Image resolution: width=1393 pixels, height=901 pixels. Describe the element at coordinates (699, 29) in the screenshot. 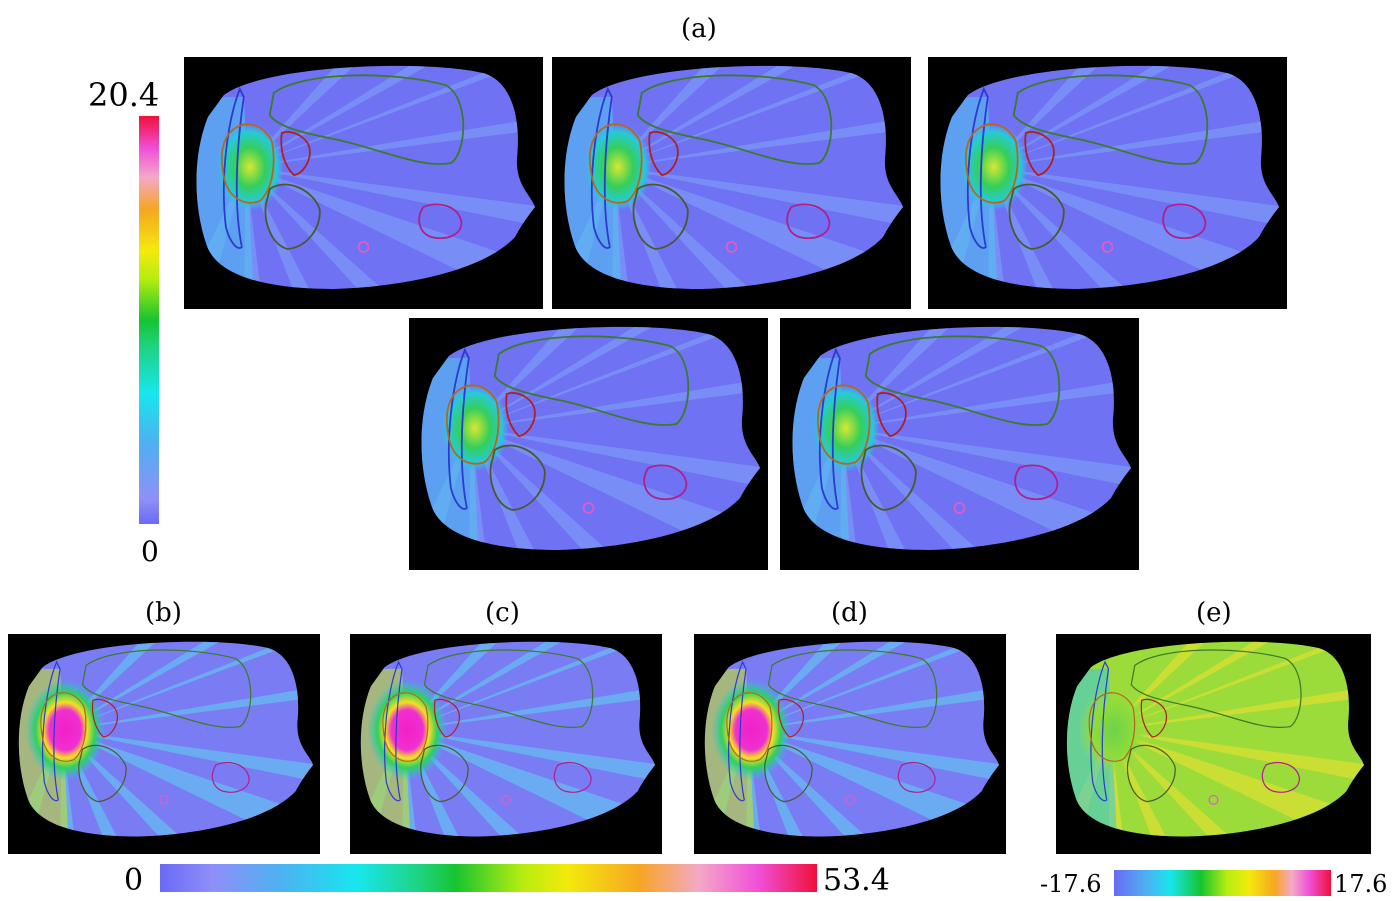

I see `label-a: (a)` at that location.